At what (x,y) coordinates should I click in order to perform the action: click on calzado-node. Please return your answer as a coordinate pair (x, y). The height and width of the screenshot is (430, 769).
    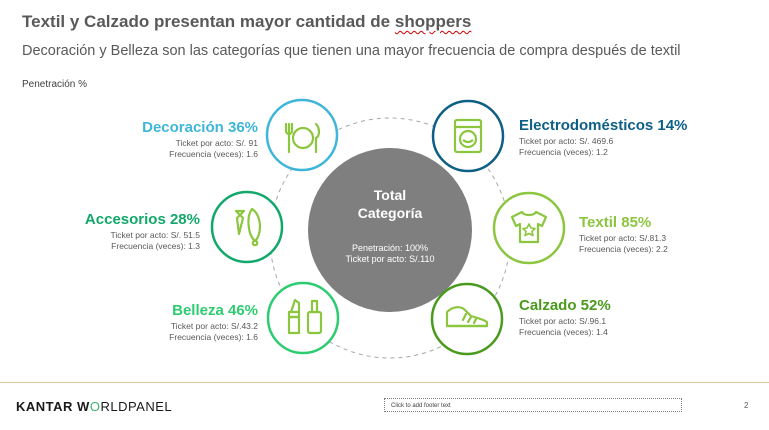
    Looking at the image, I should click on (467, 319).